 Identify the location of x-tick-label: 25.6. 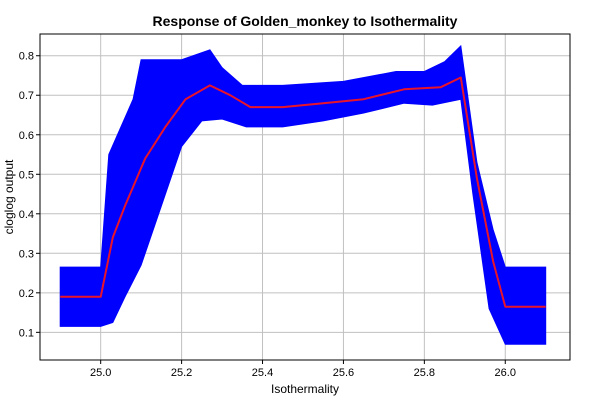
(343, 373).